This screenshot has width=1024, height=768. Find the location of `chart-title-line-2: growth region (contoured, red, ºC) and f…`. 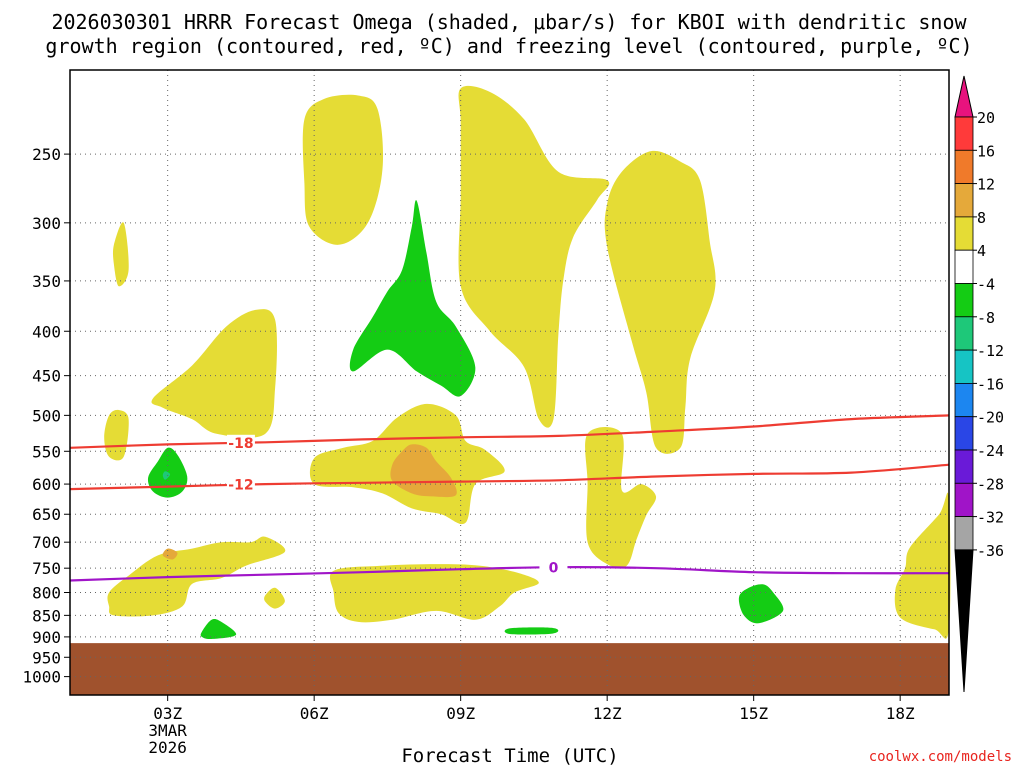

chart-title-line-2: growth region (contoured, red, ºC) and f… is located at coordinates (508, 46).